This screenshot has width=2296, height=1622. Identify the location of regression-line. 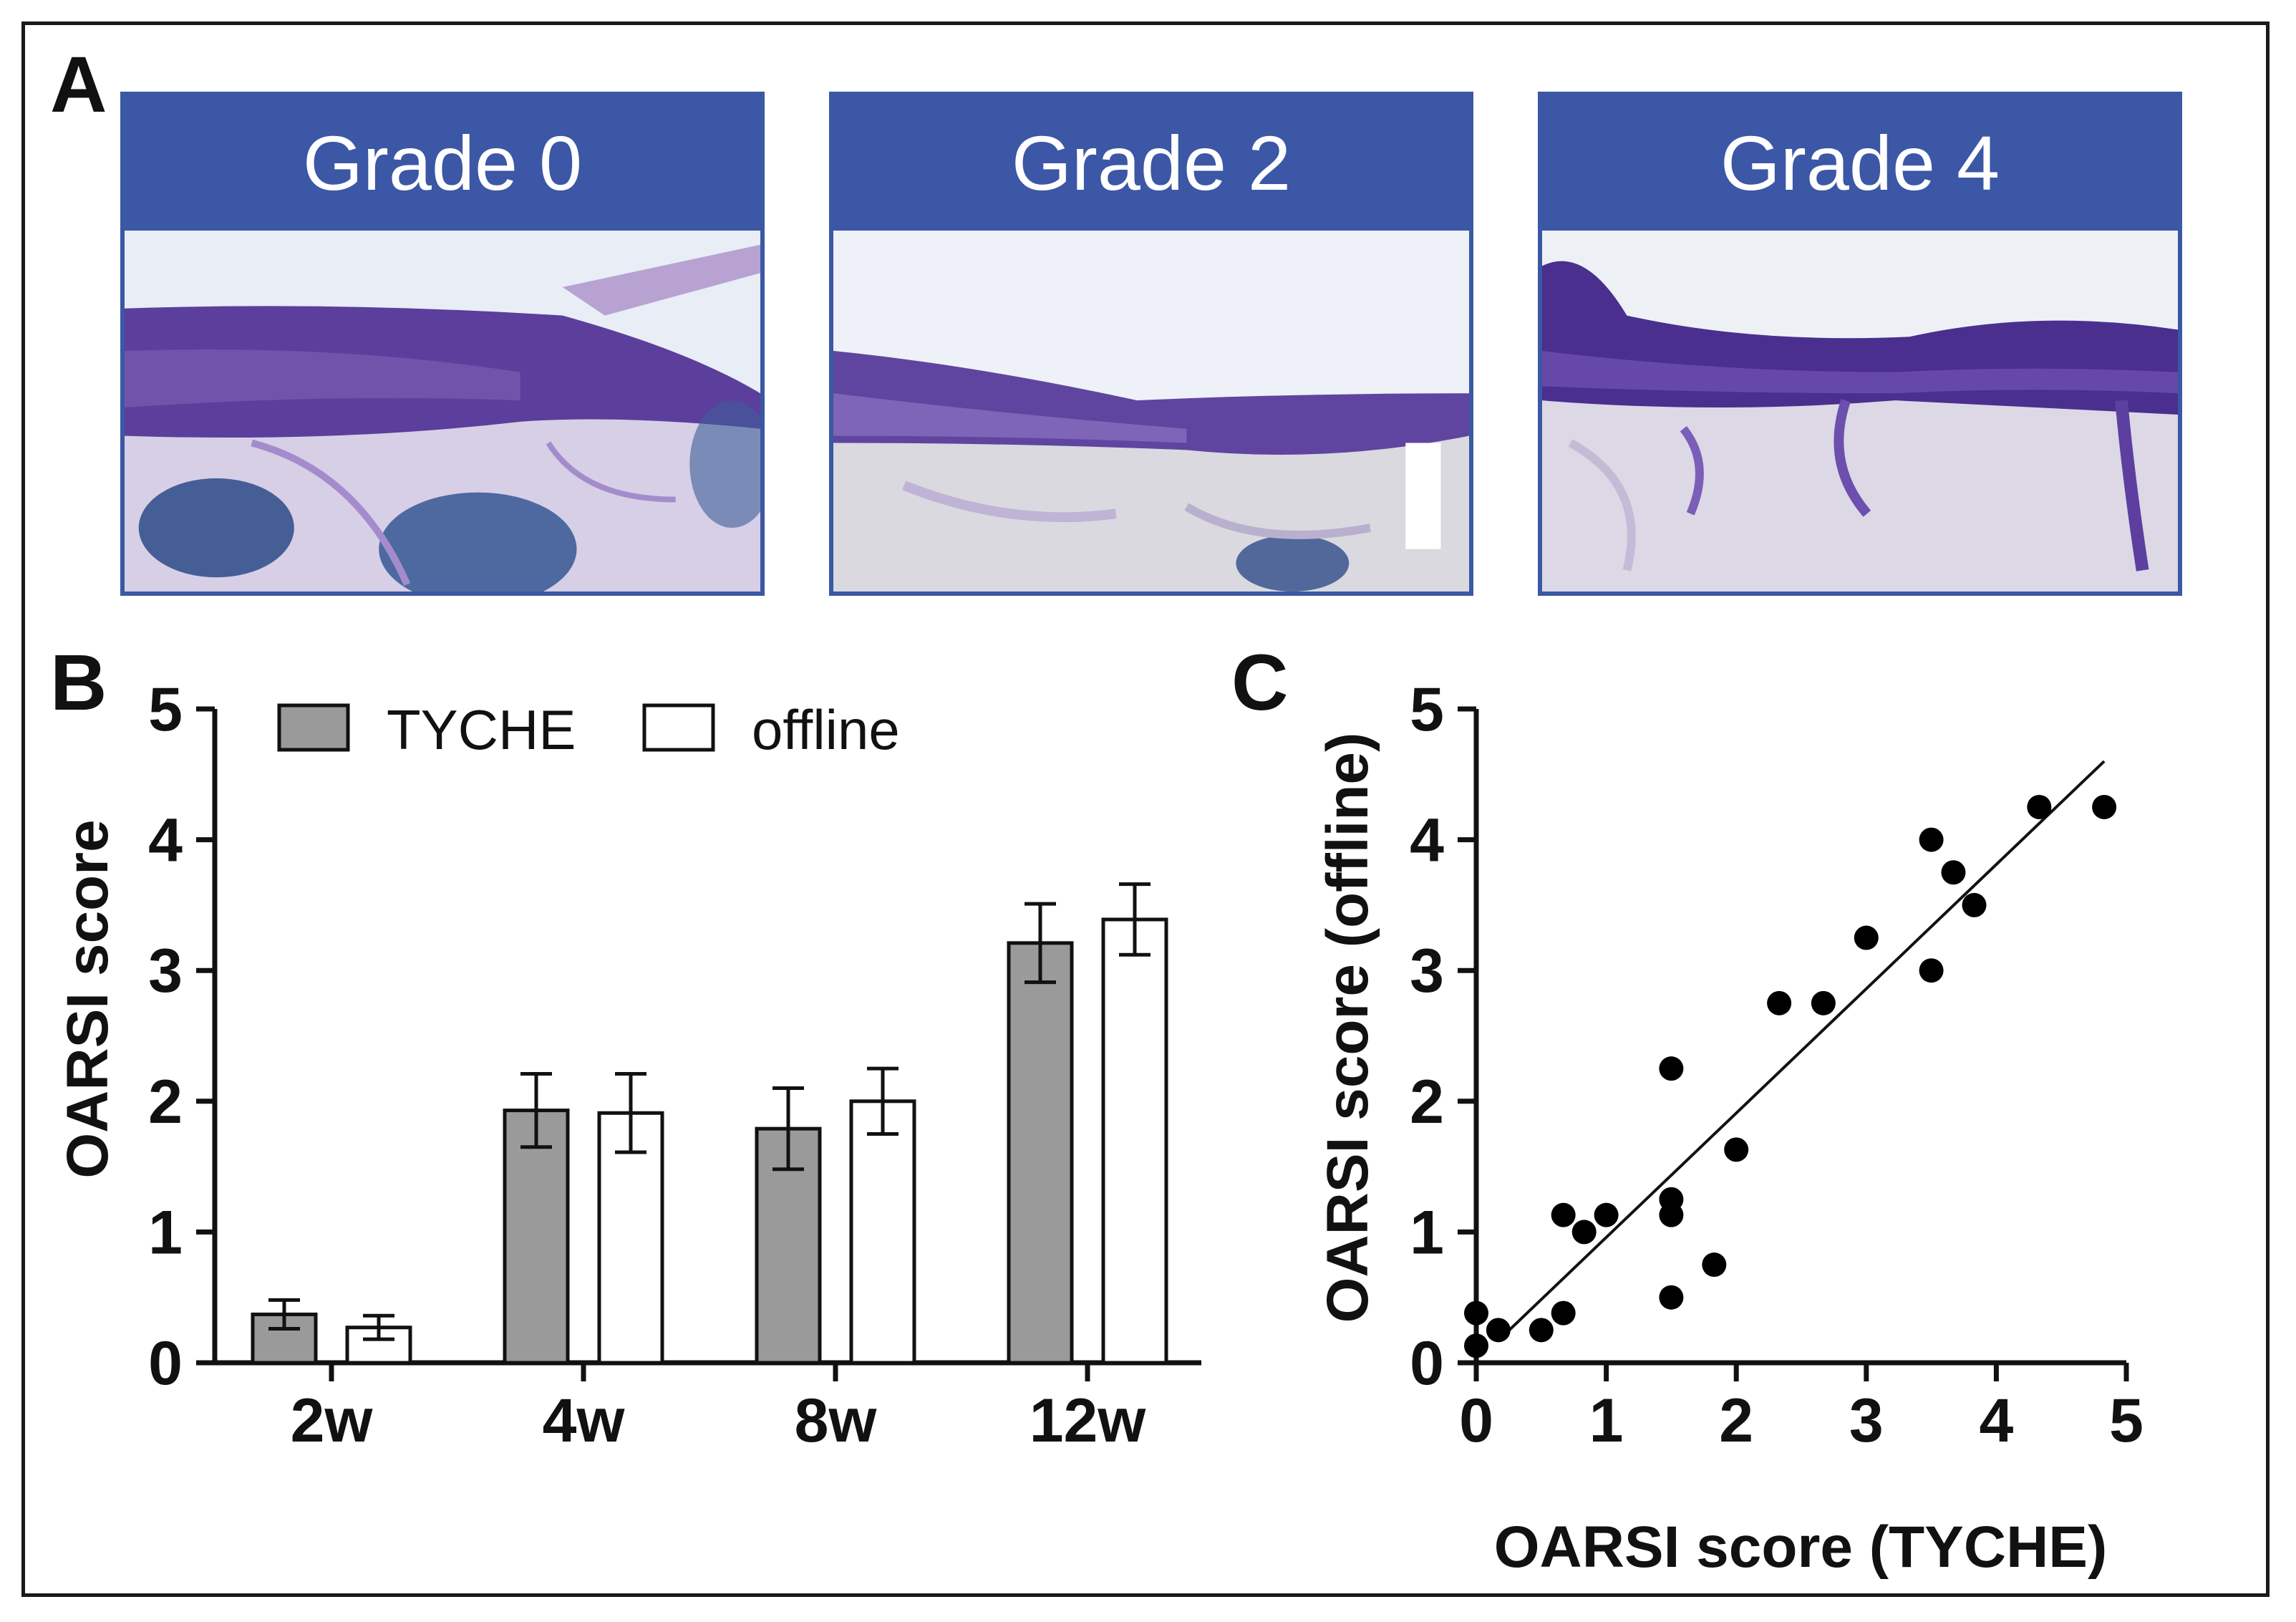
(1801, 1051).